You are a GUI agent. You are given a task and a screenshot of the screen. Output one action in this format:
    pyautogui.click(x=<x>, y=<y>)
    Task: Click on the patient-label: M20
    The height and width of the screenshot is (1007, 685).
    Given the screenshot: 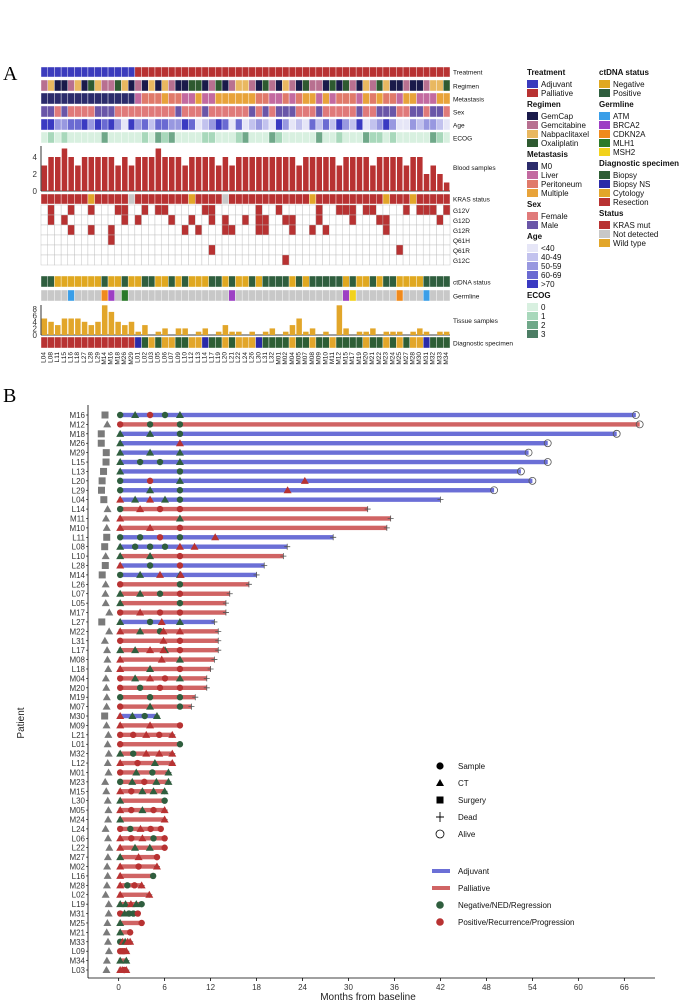 What is the action you would take?
    pyautogui.click(x=366, y=358)
    